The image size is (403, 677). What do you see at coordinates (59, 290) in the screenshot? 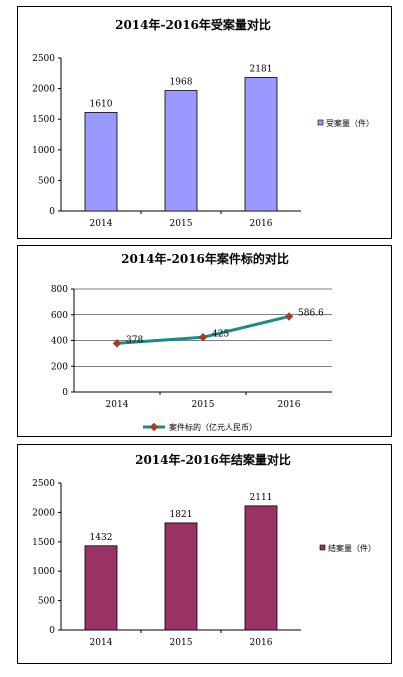
I see `y-tick-label: 800` at bounding box center [59, 290].